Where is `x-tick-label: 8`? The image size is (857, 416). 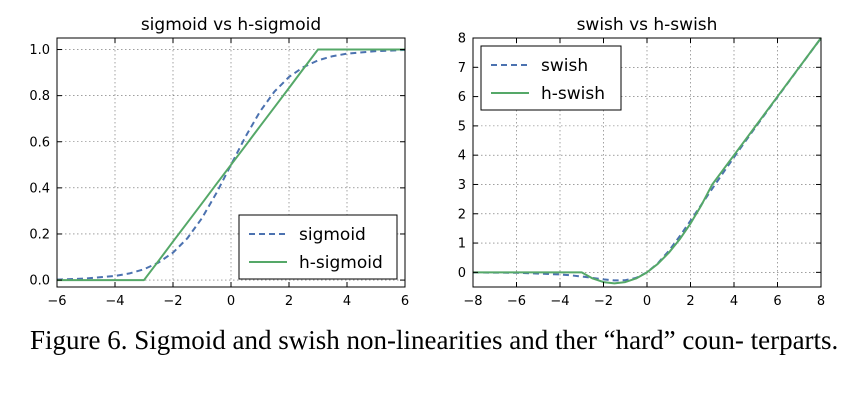 x-tick-label: 8 is located at coordinates (821, 301).